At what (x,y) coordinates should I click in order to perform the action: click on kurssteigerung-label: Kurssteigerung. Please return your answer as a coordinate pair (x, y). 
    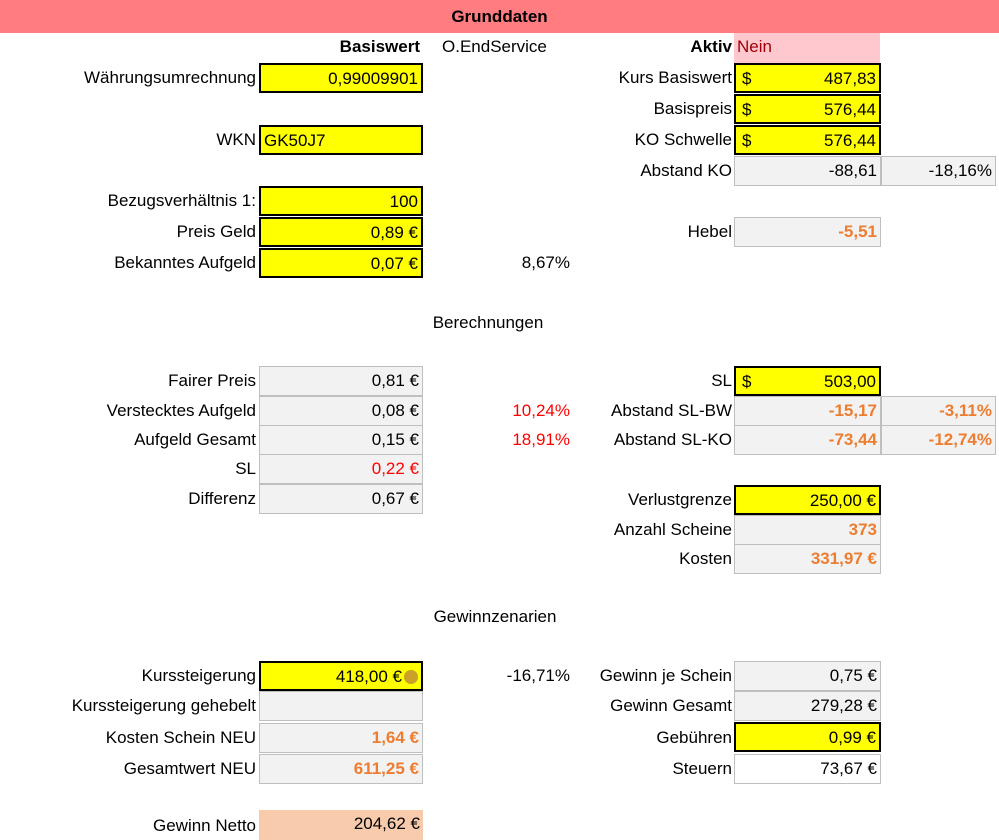
    Looking at the image, I should click on (198, 675).